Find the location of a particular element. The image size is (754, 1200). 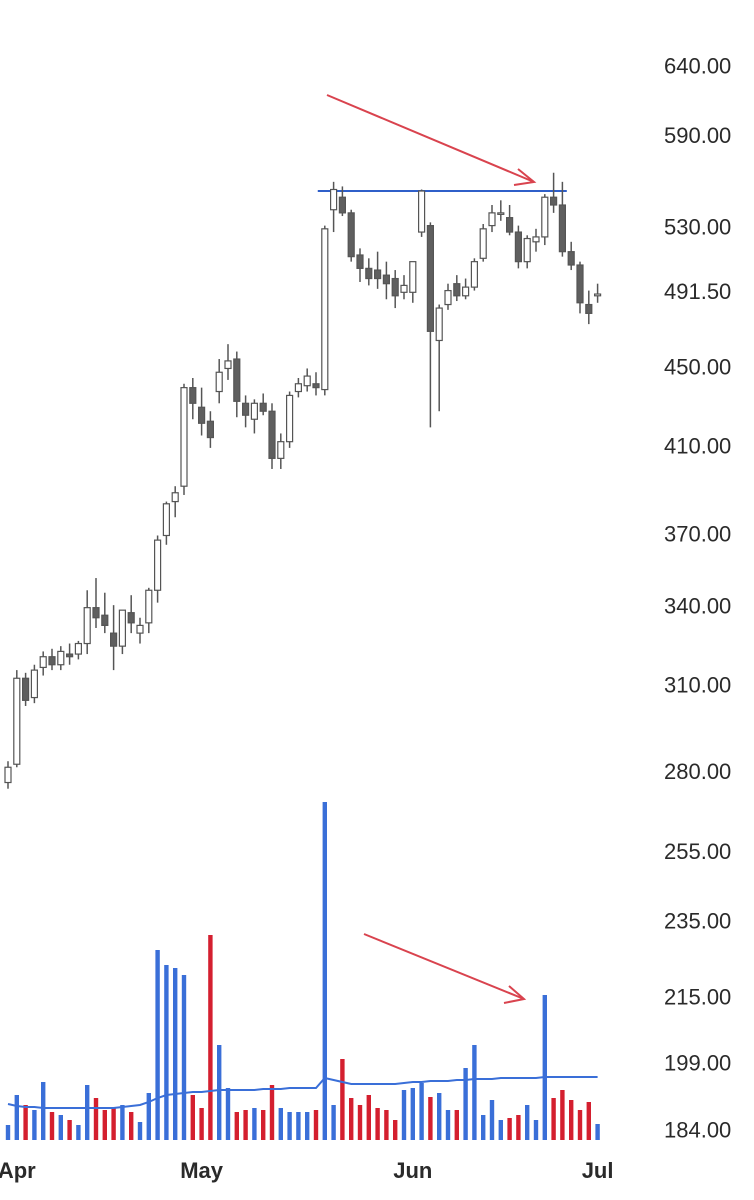

x-tick-label: Jun is located at coordinates (412, 1170).